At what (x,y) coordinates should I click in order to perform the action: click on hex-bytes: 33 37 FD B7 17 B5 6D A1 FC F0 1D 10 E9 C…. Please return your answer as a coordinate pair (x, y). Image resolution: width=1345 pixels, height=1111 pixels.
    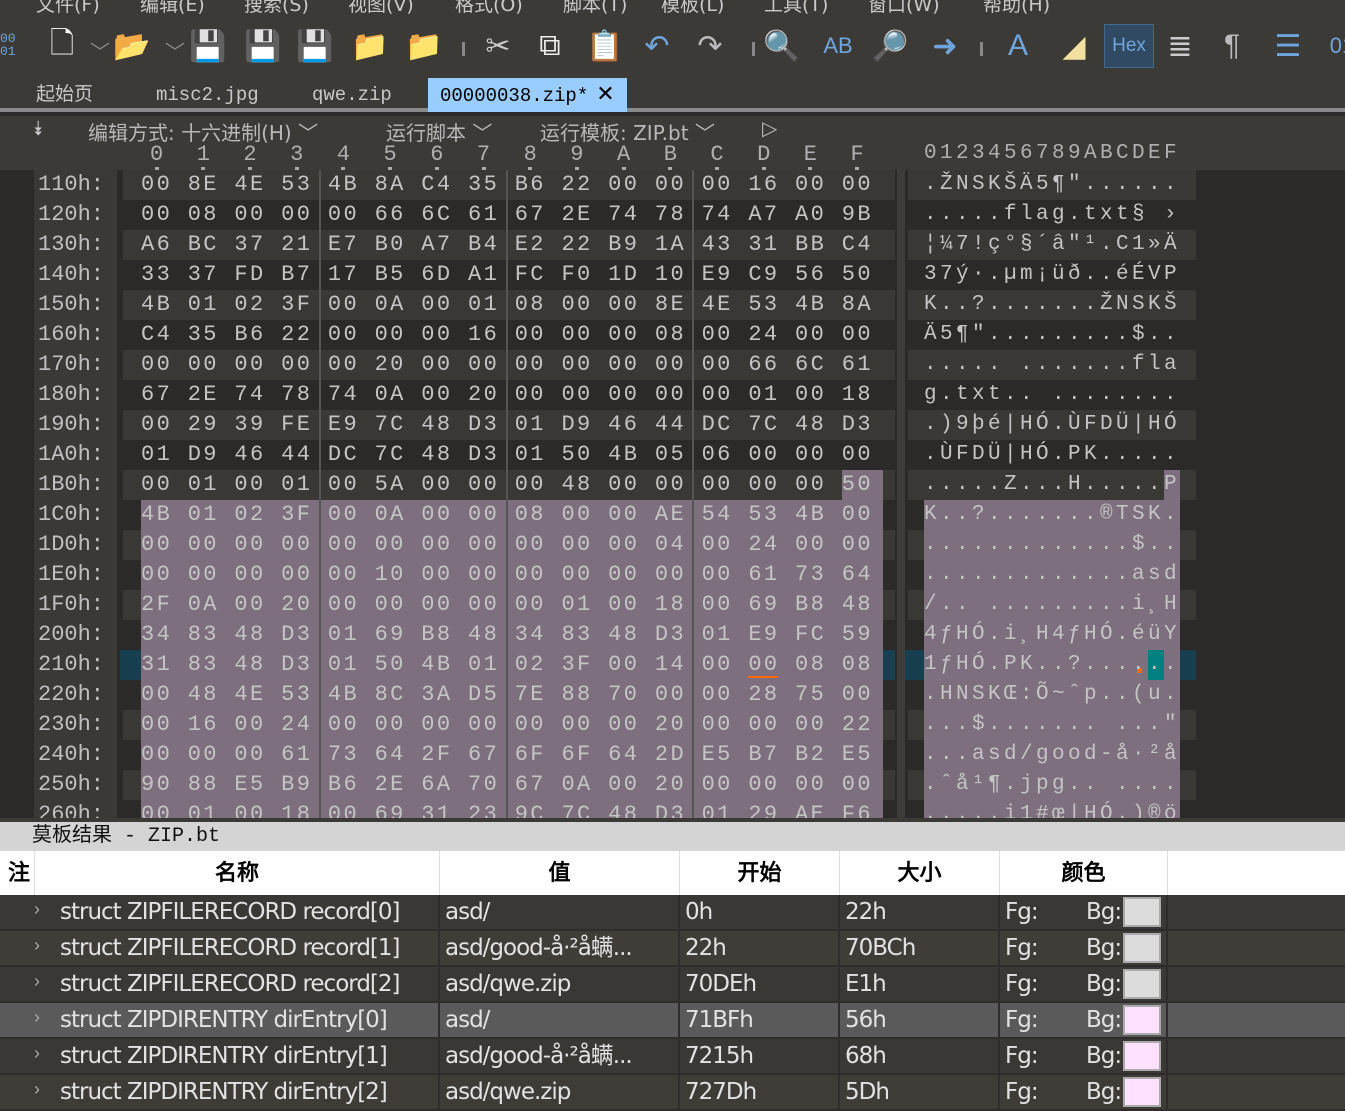
    Looking at the image, I should click on (507, 274).